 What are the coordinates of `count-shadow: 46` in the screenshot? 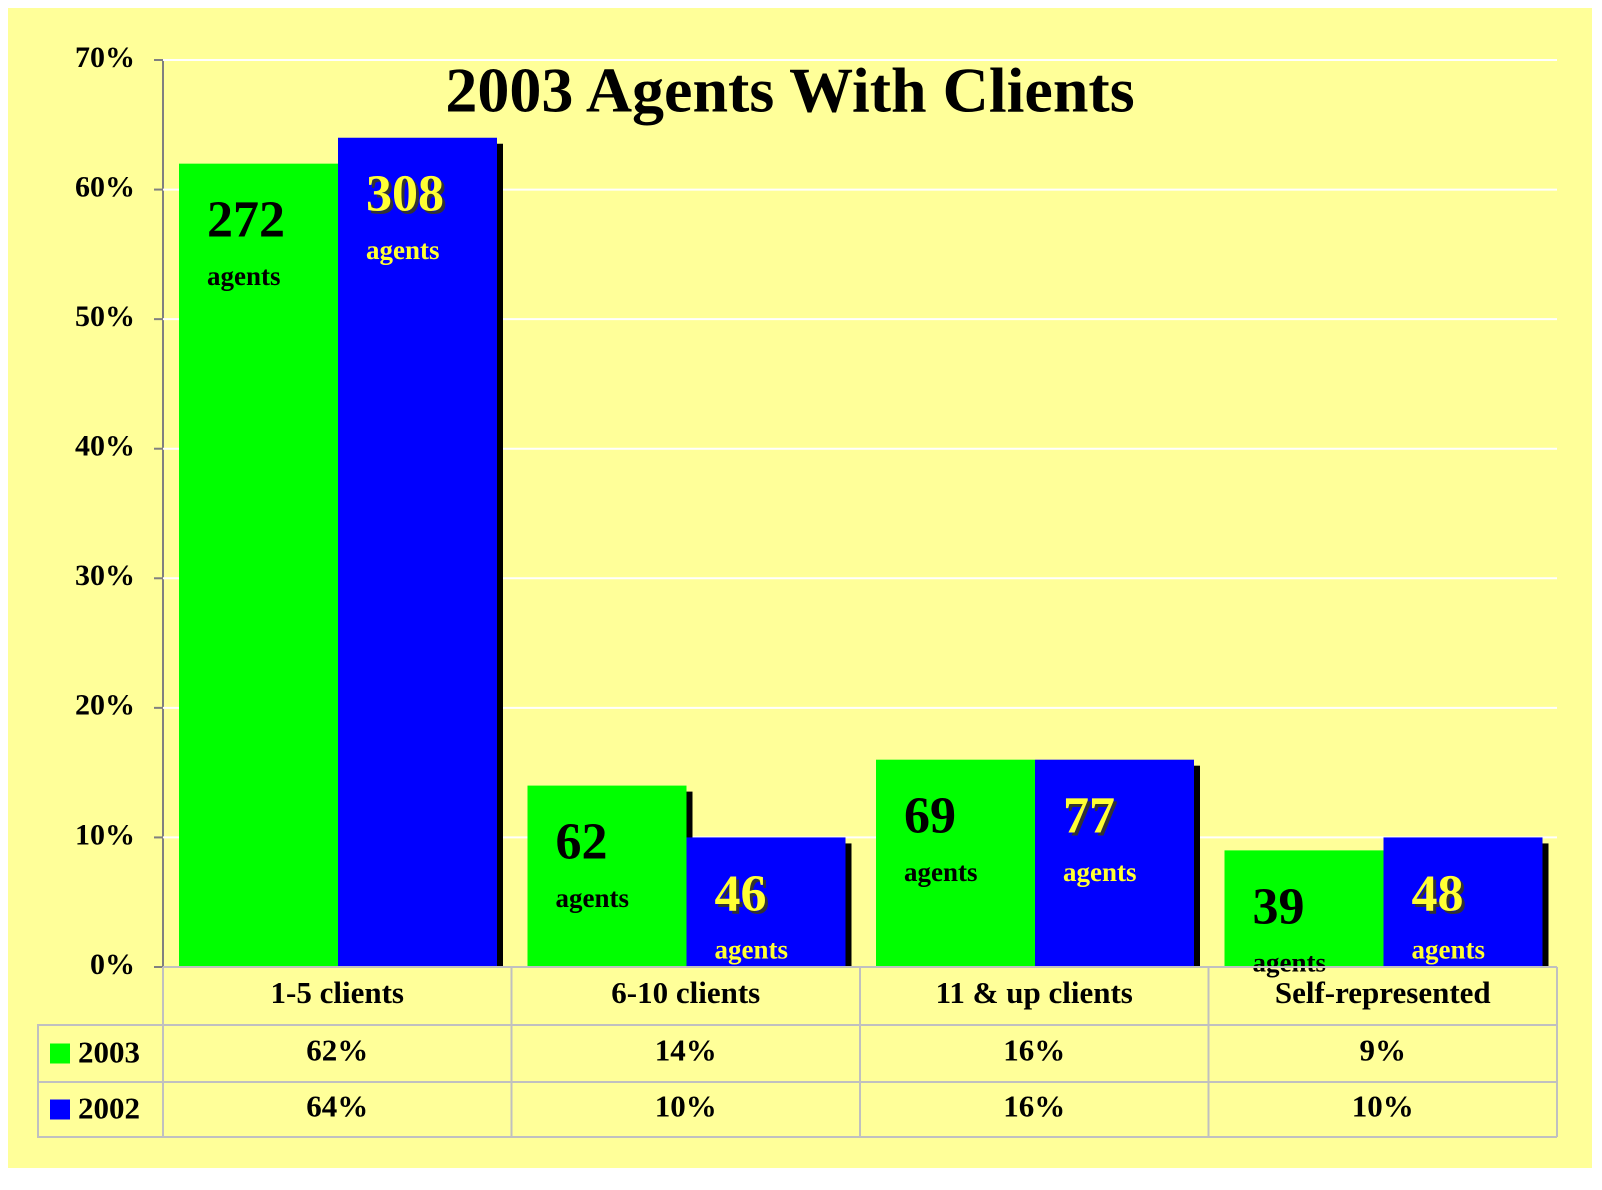 It's located at (744, 896).